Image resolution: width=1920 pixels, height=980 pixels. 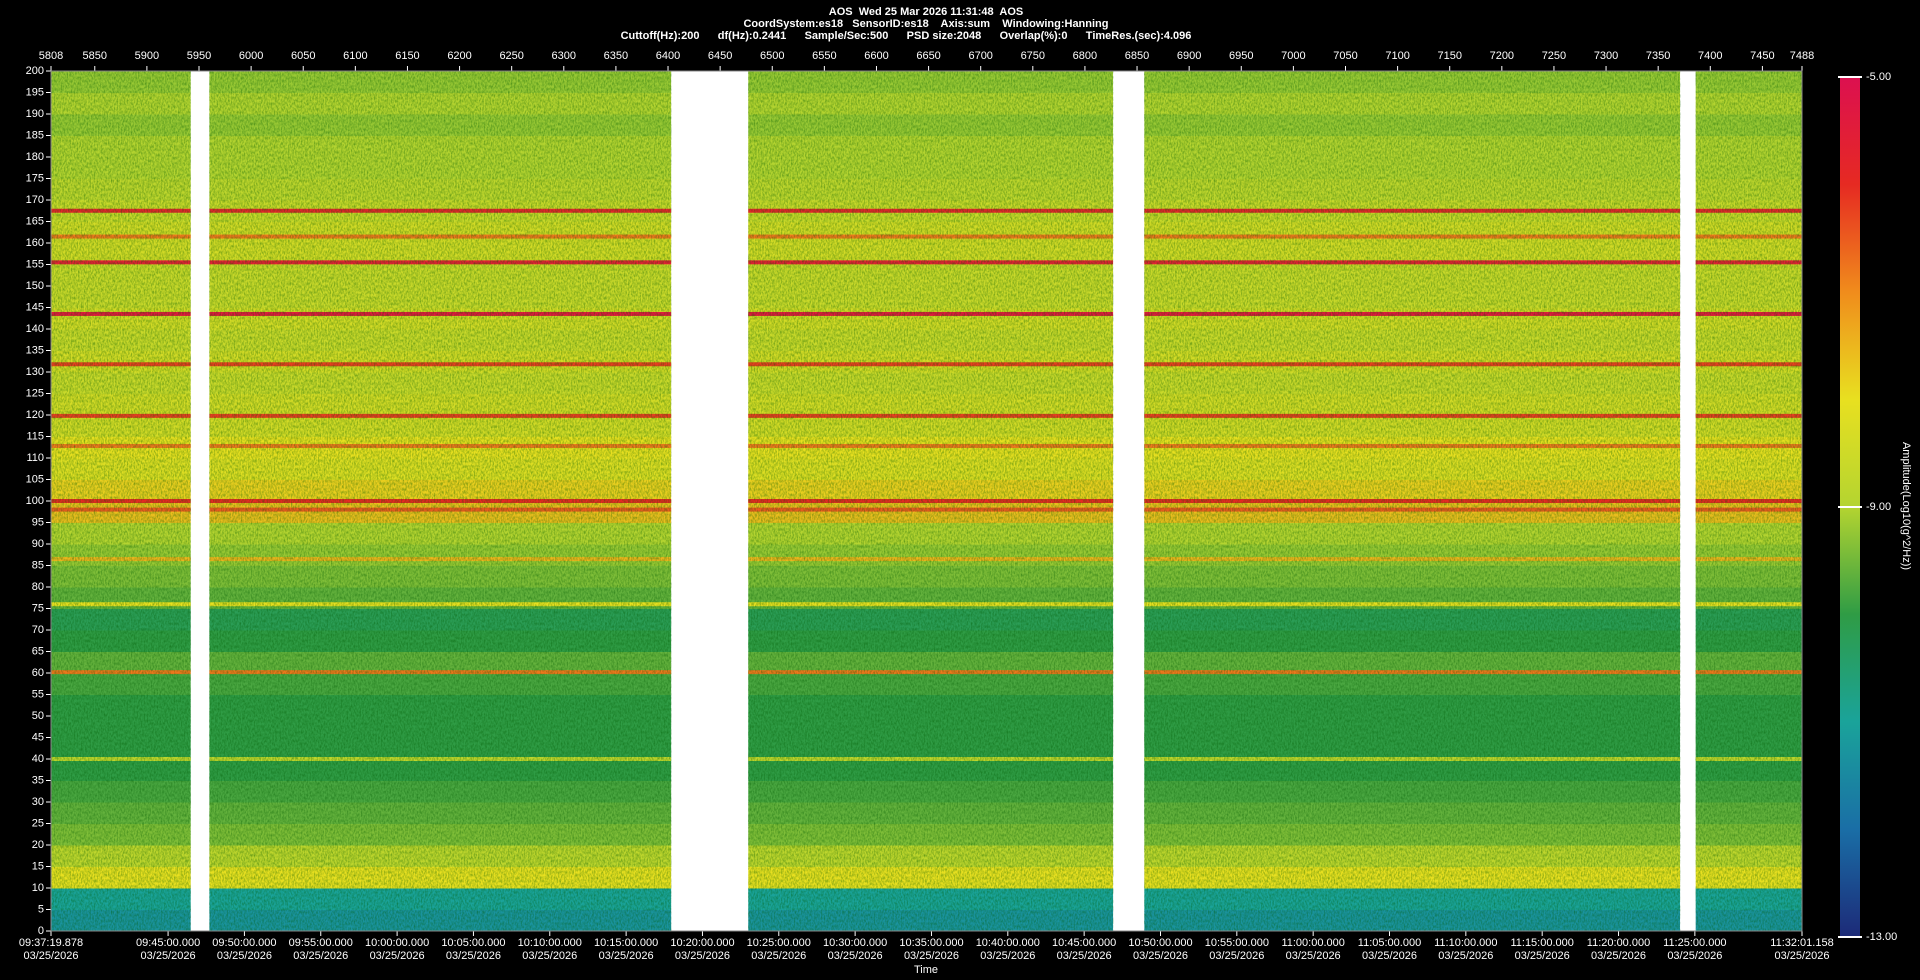 I want to click on y-tick-label: 105, so click(x=35, y=479).